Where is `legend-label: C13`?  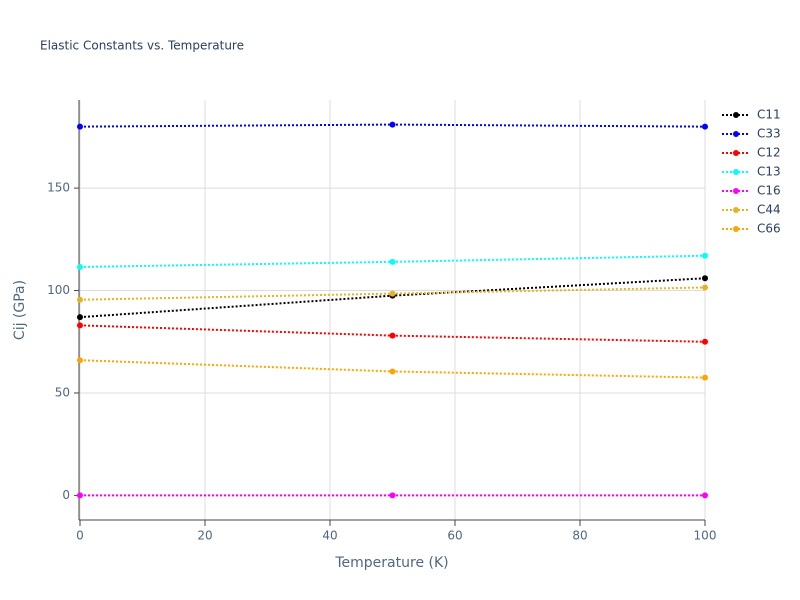 legend-label: C13 is located at coordinates (769, 172).